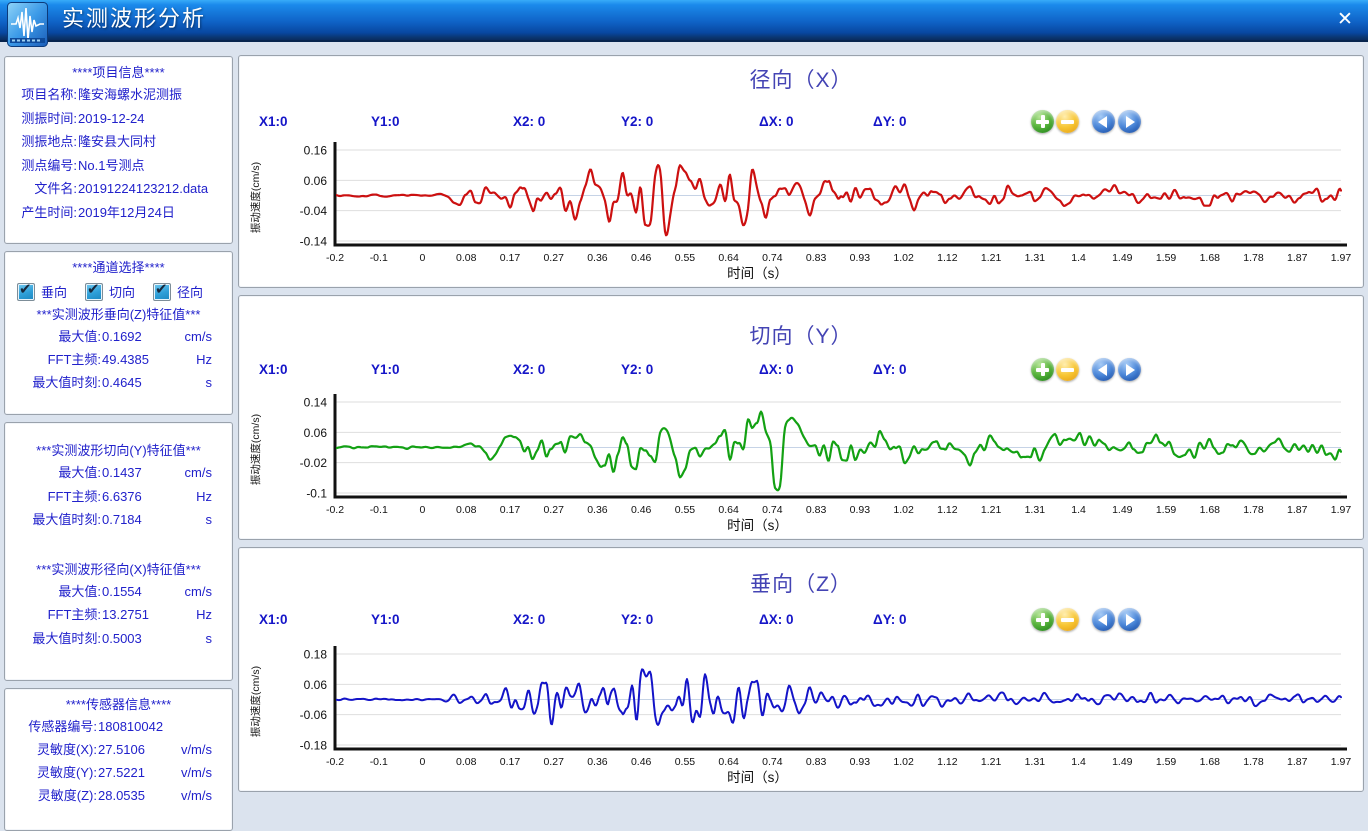 This screenshot has width=1368, height=831. Describe the element at coordinates (801, 123) in the screenshot. I see `cursor-readout-row: X1:0 Y1:0 X2: 0 Y2: 0 ΔX: 0 ΔY: 0` at that location.